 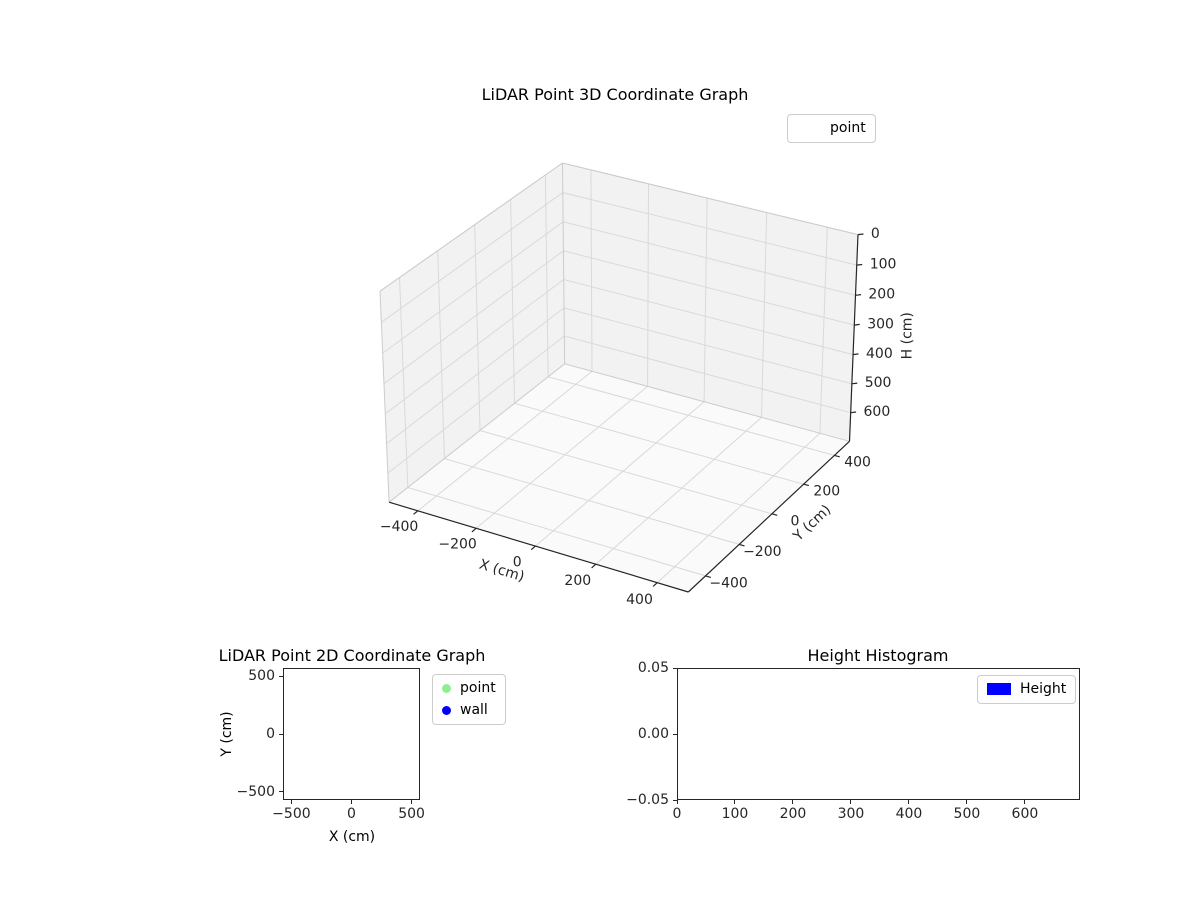 What do you see at coordinates (880, 325) in the screenshot?
I see `plot3d-z-tick-label: 300` at bounding box center [880, 325].